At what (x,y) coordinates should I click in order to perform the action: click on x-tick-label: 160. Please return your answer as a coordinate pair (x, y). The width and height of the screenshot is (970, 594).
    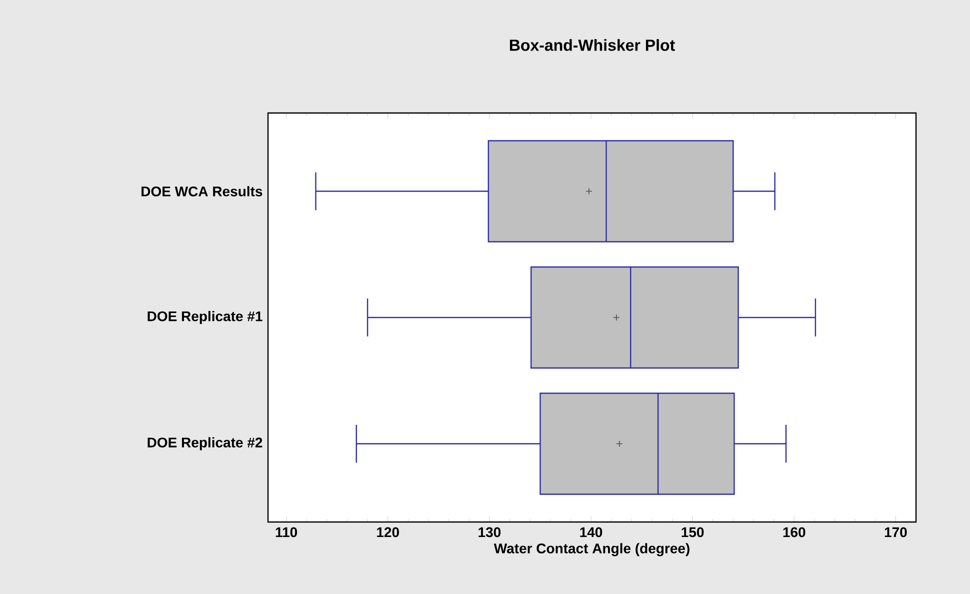
    Looking at the image, I should click on (794, 532).